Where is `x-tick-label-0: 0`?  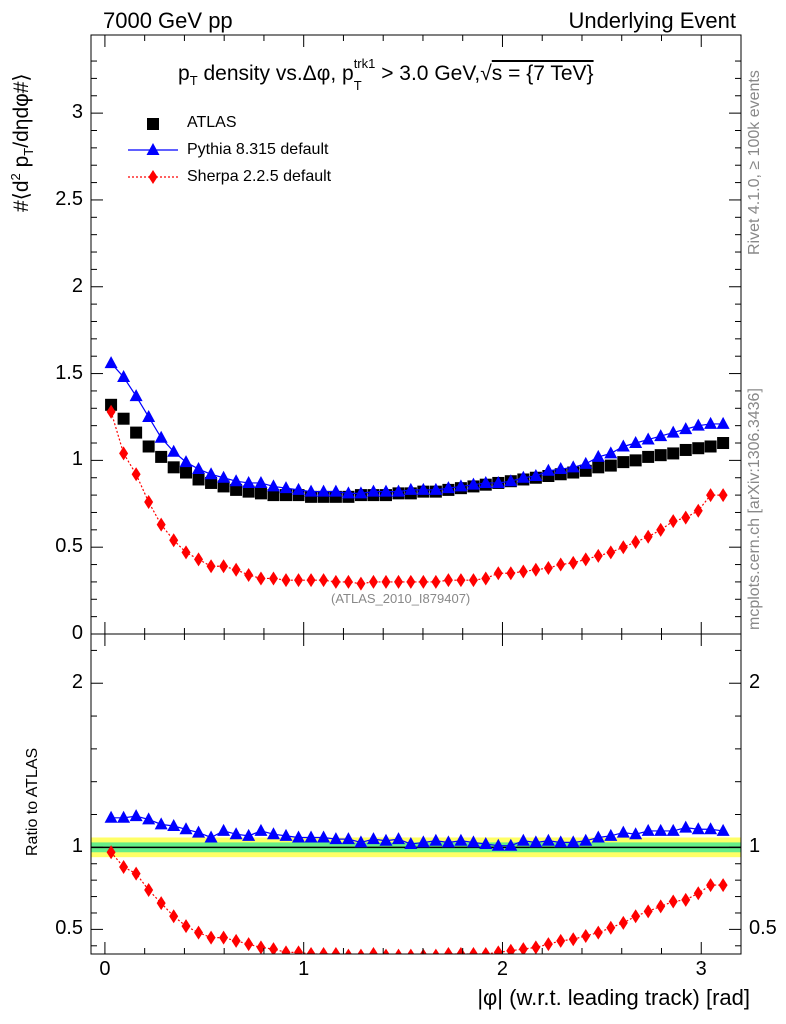
x-tick-label-0: 0 is located at coordinates (105, 969).